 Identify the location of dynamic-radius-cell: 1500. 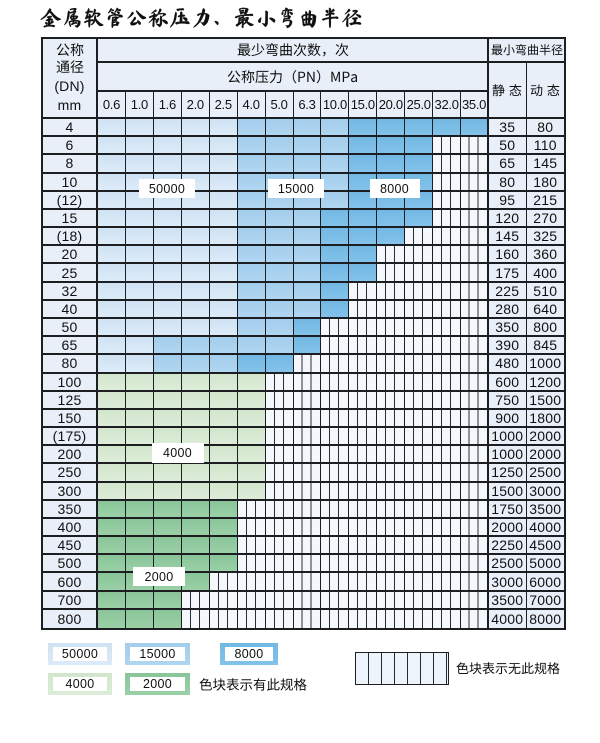
(545, 400).